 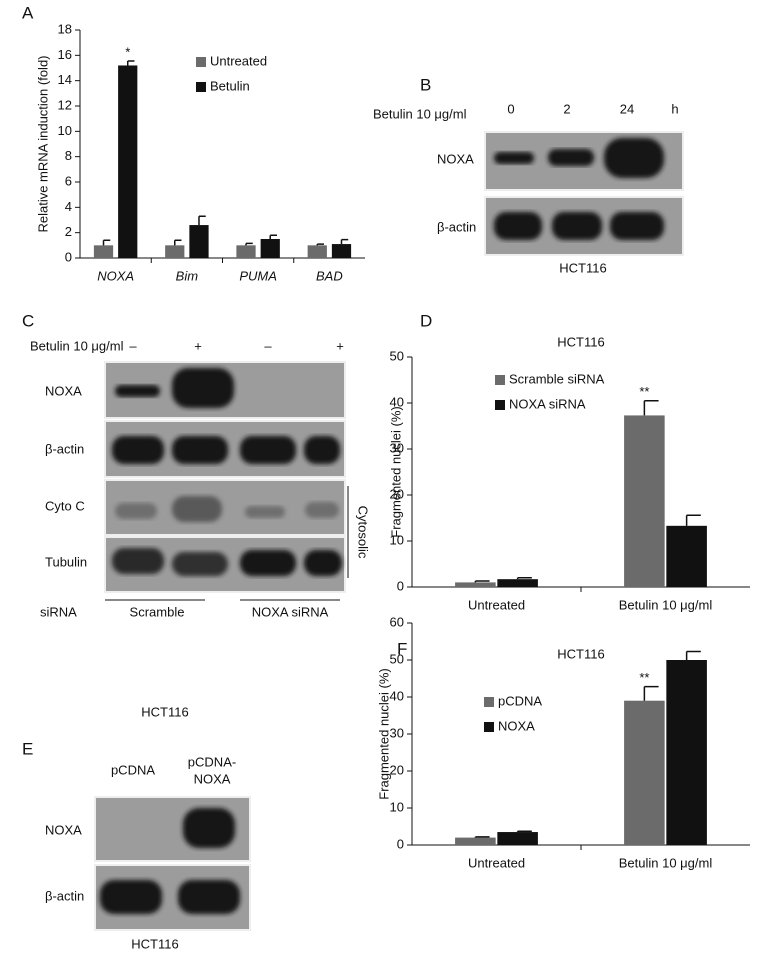 I want to click on legend-label: NOXA siRNA, so click(x=547, y=403).